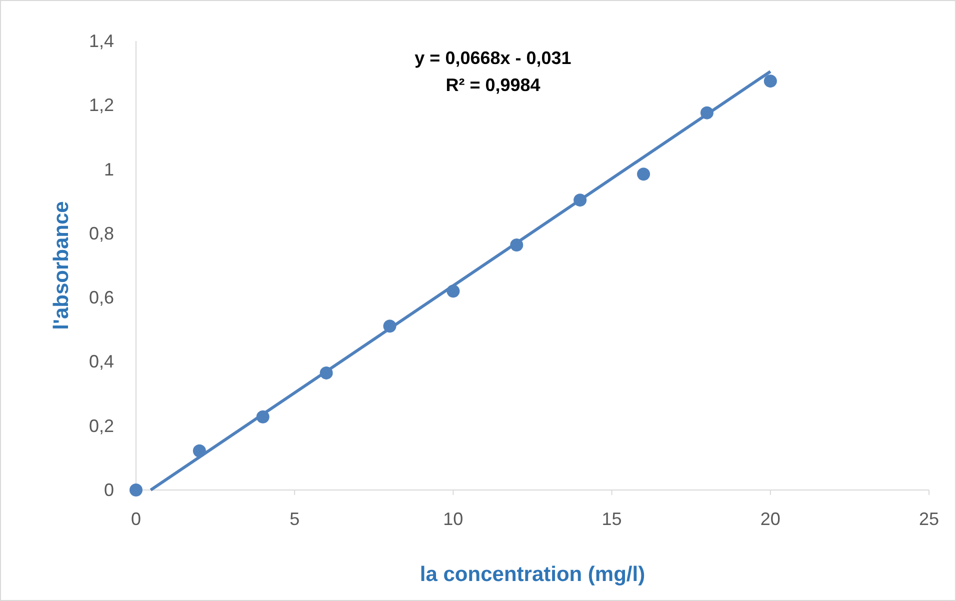 The height and width of the screenshot is (601, 956). I want to click on y-tick-label: 1, so click(109, 169).